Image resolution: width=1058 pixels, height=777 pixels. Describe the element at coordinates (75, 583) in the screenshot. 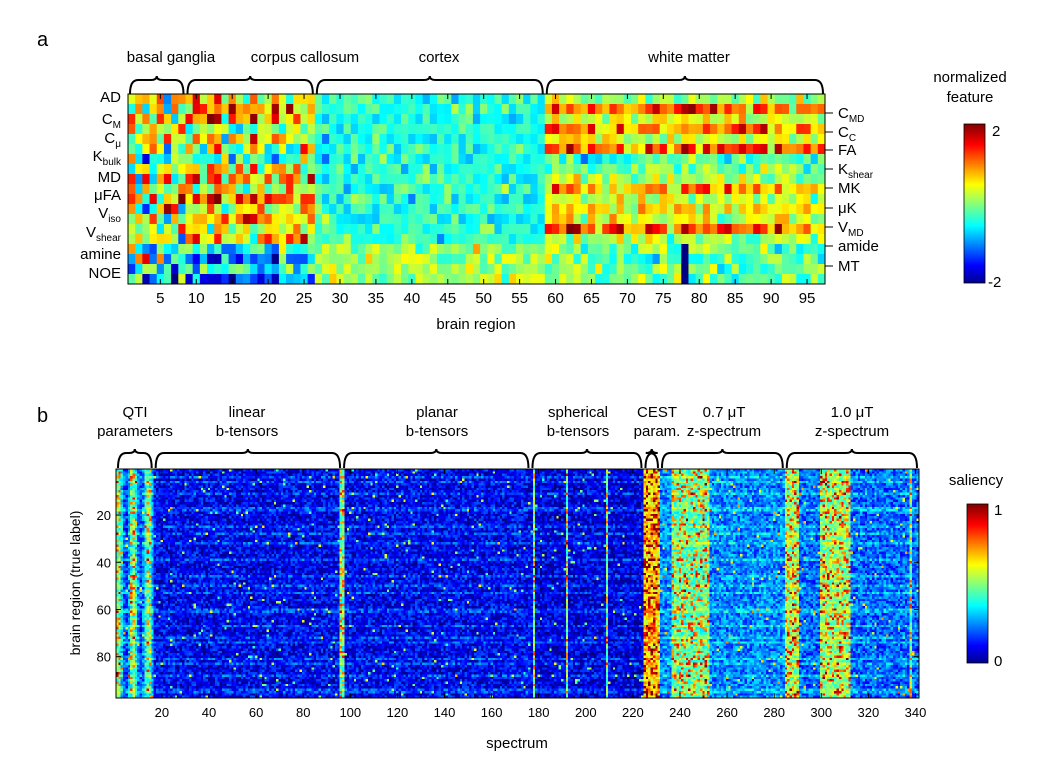

I see `panel-b-ylabel: brain region (true label)` at that location.